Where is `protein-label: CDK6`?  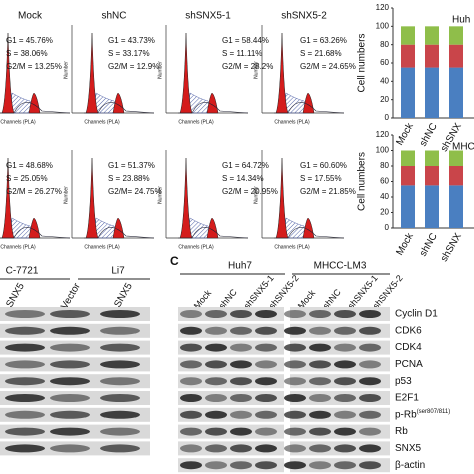 protein-label: CDK6 is located at coordinates (408, 330).